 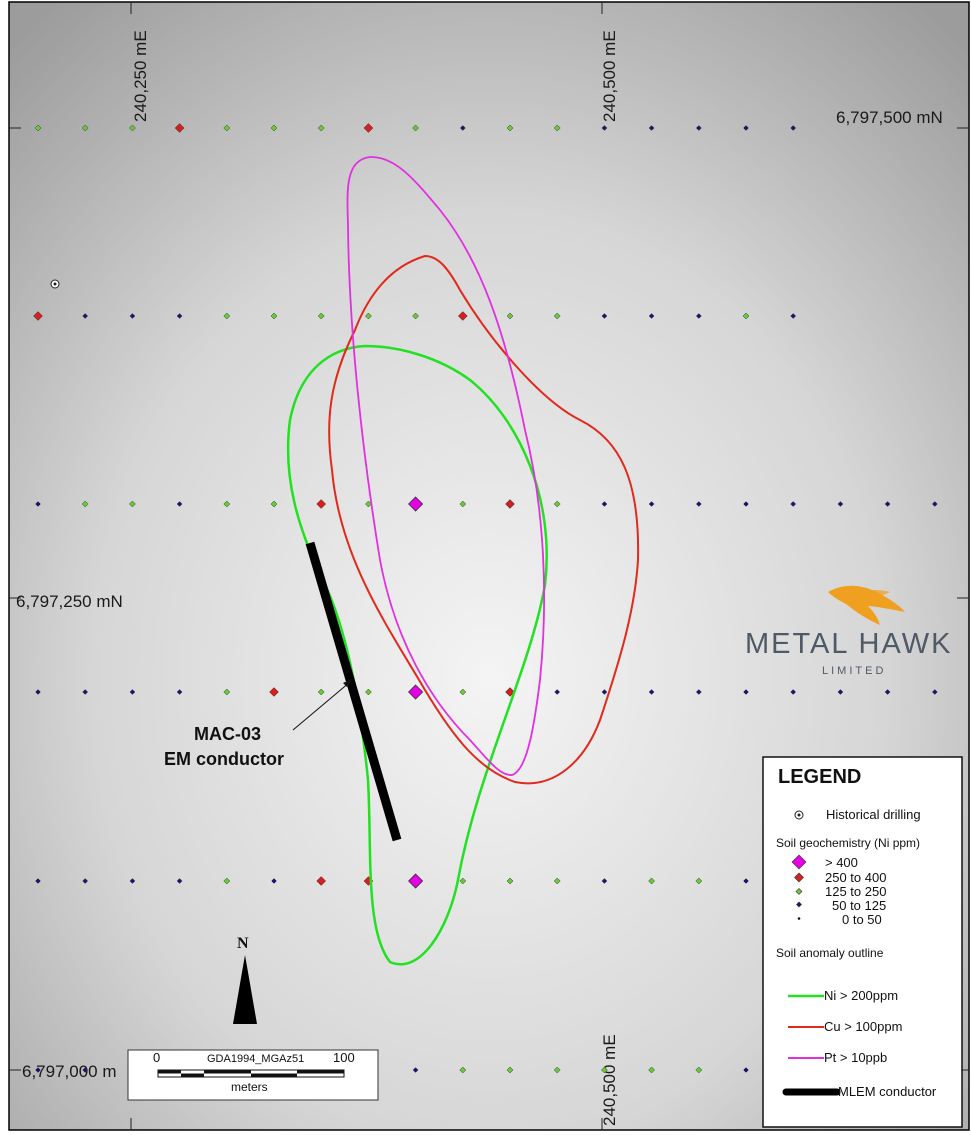 What do you see at coordinates (861, 995) in the screenshot?
I see `legend-ni: Ni > 200ppm` at bounding box center [861, 995].